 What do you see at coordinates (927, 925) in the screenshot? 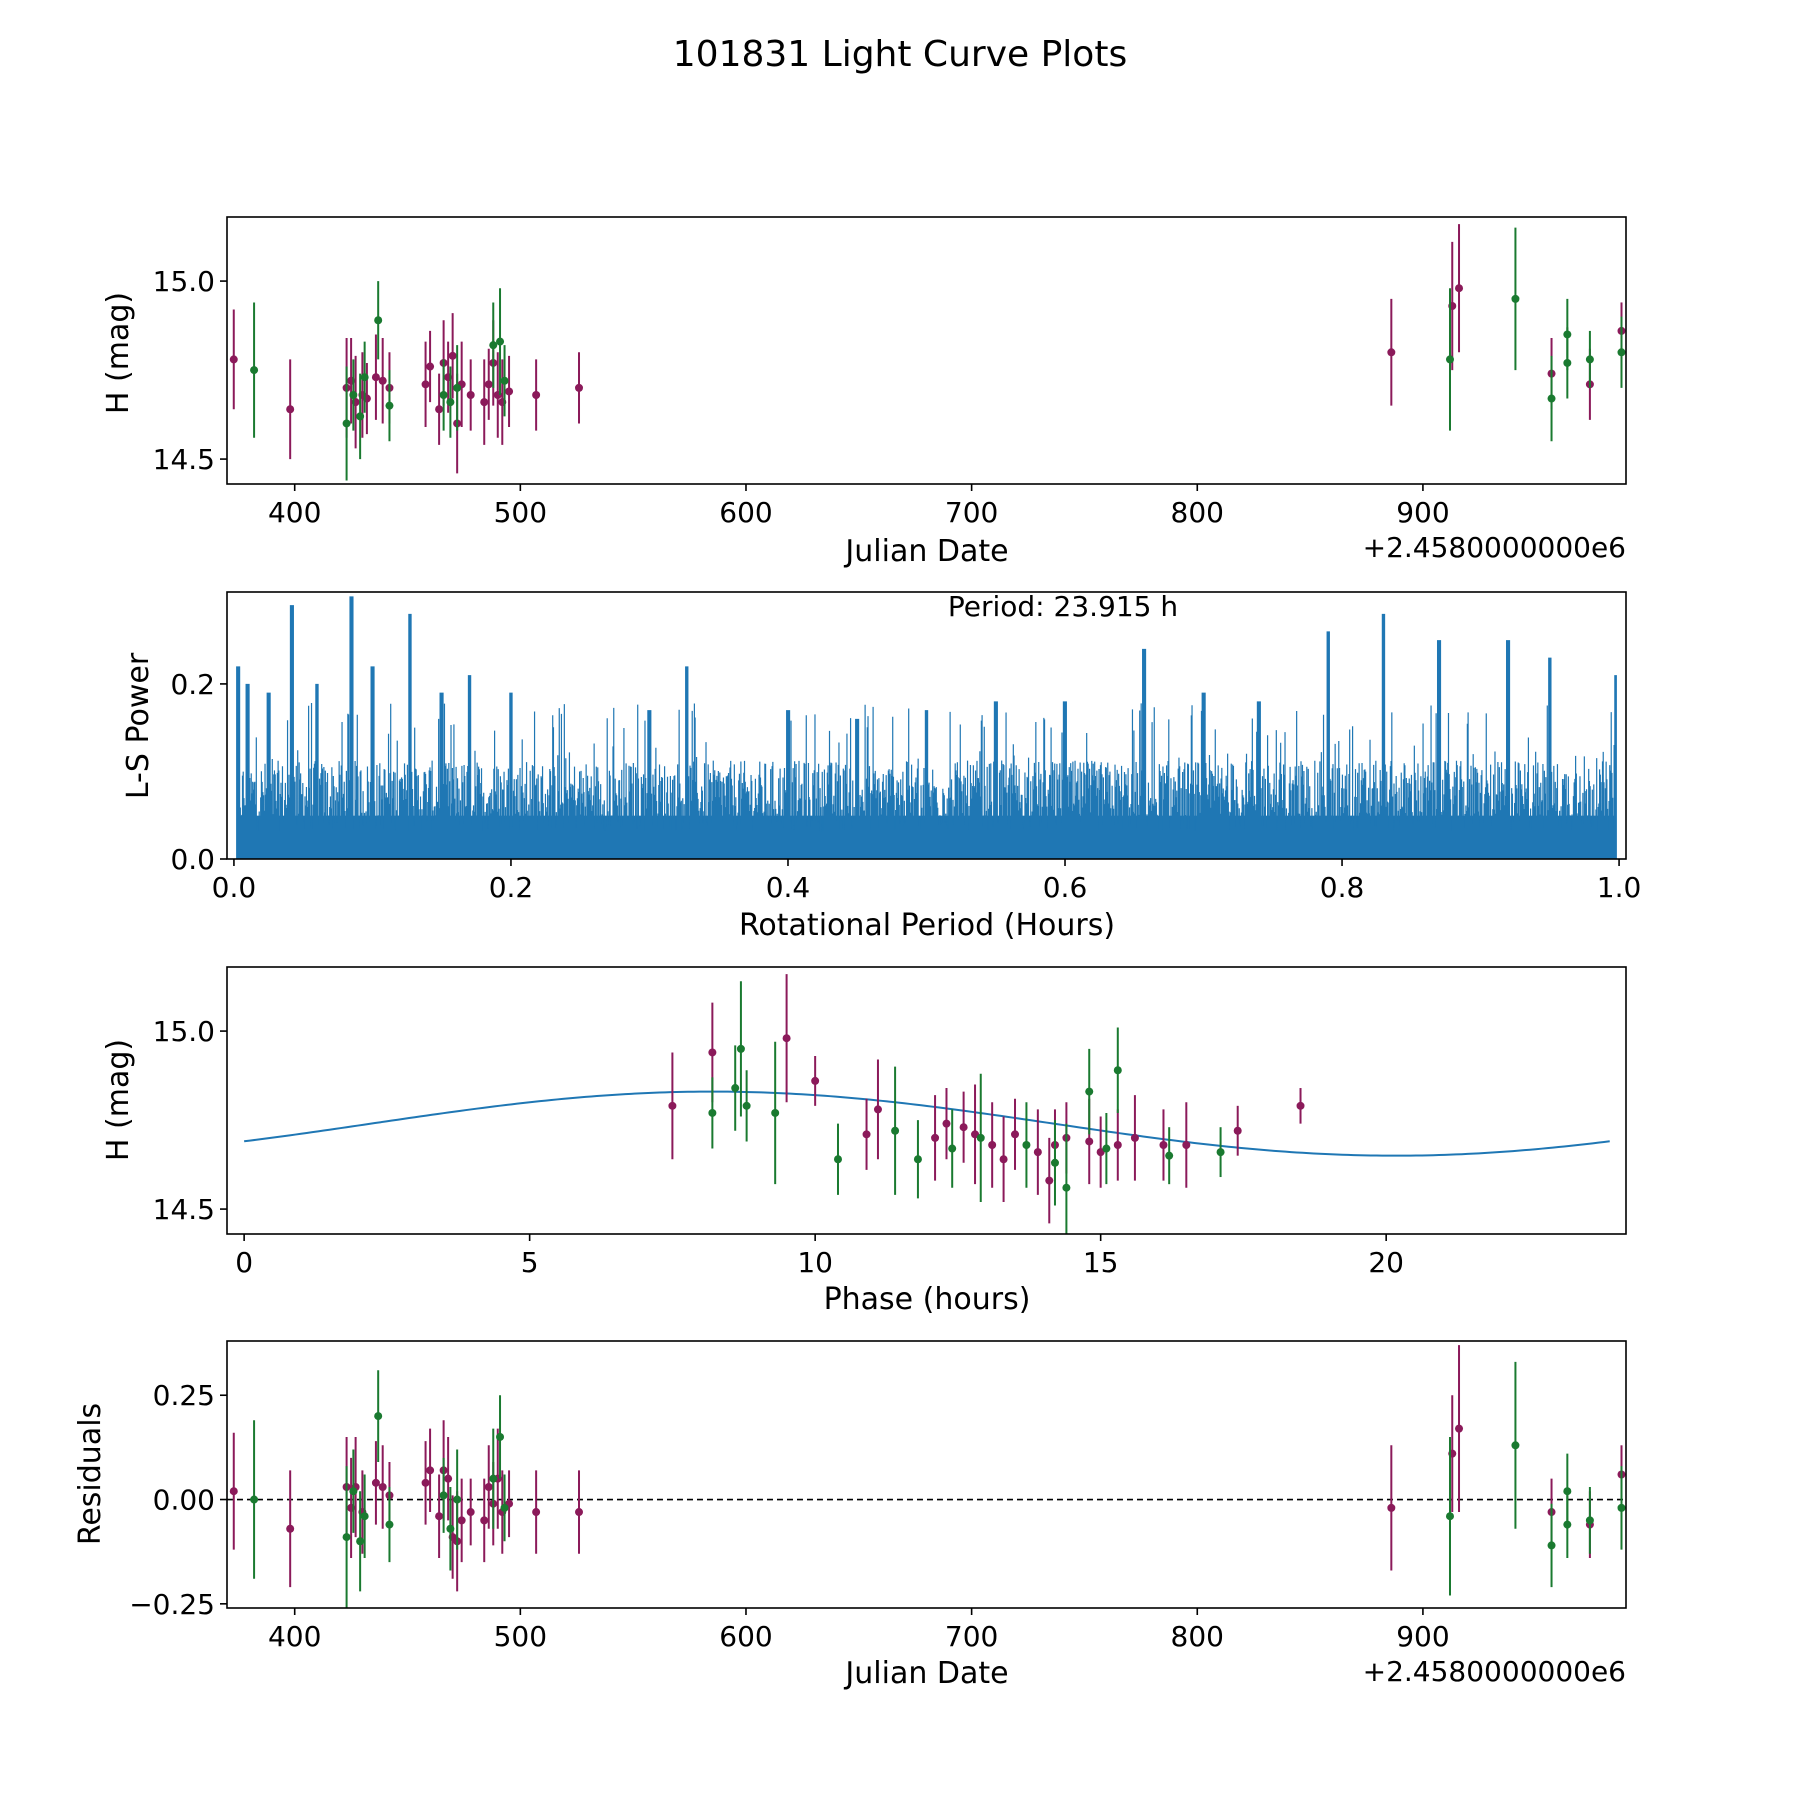
I see `periodogram-xlabel: Rotational Period (Hours)` at bounding box center [927, 925].